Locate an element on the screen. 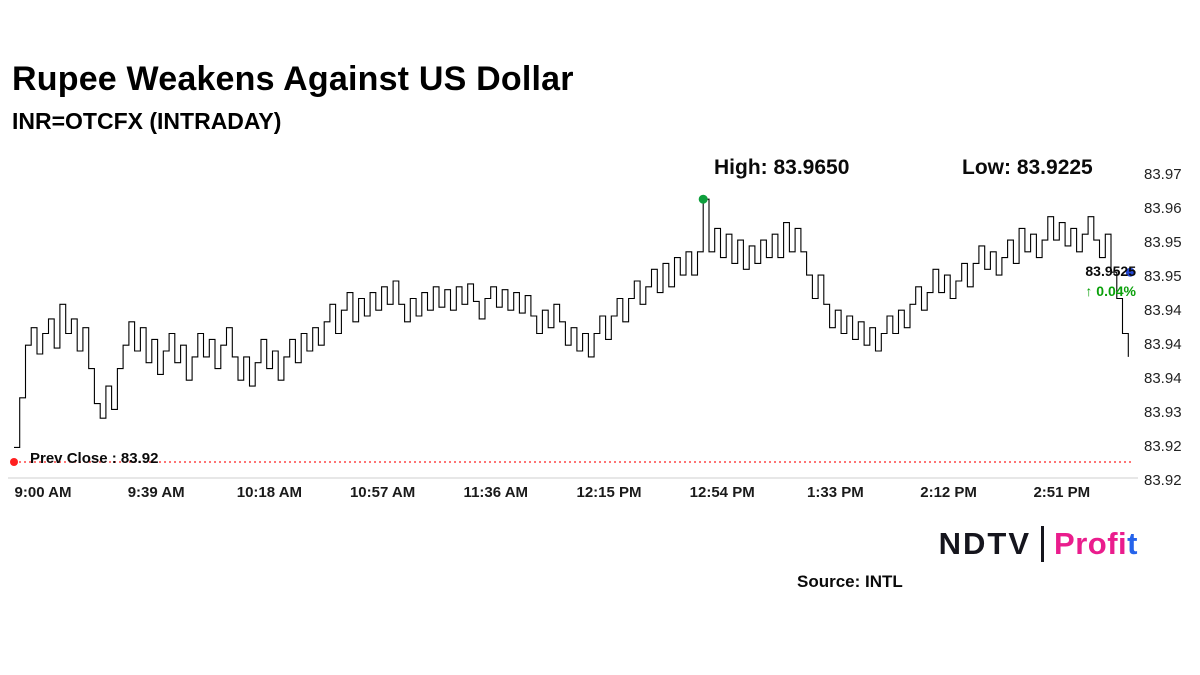  profit-logo-text: Profit is located at coordinates (1096, 544).